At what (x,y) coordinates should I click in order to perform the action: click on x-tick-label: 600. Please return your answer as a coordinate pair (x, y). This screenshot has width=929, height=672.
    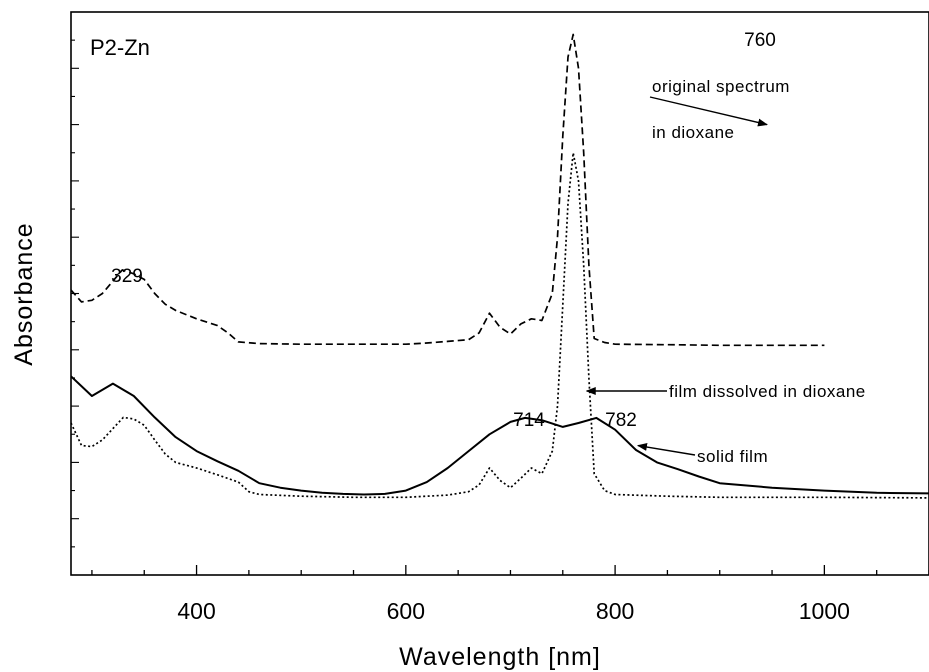
    Looking at the image, I should click on (406, 611).